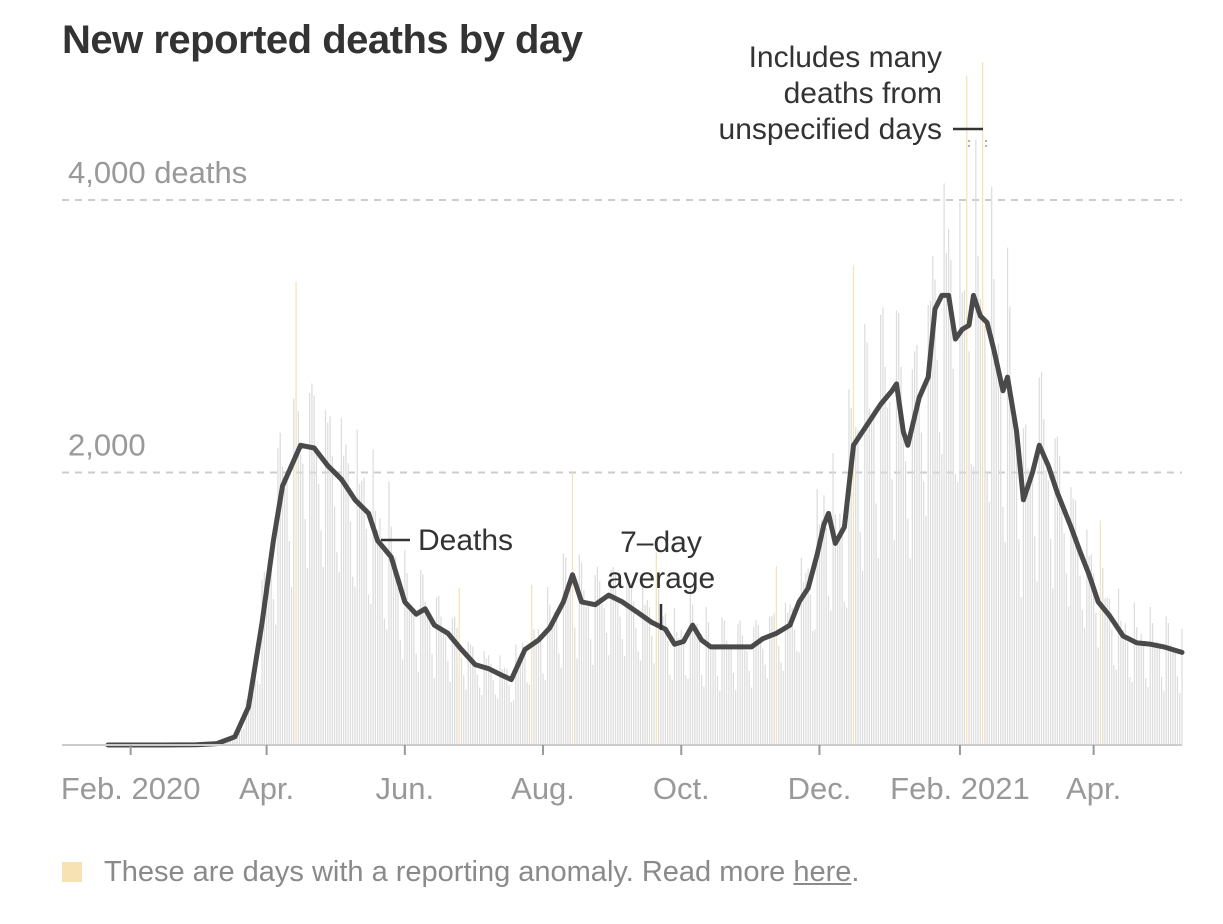 The image size is (1223, 924). What do you see at coordinates (822, 871) in the screenshot?
I see `read-more-link: here` at bounding box center [822, 871].